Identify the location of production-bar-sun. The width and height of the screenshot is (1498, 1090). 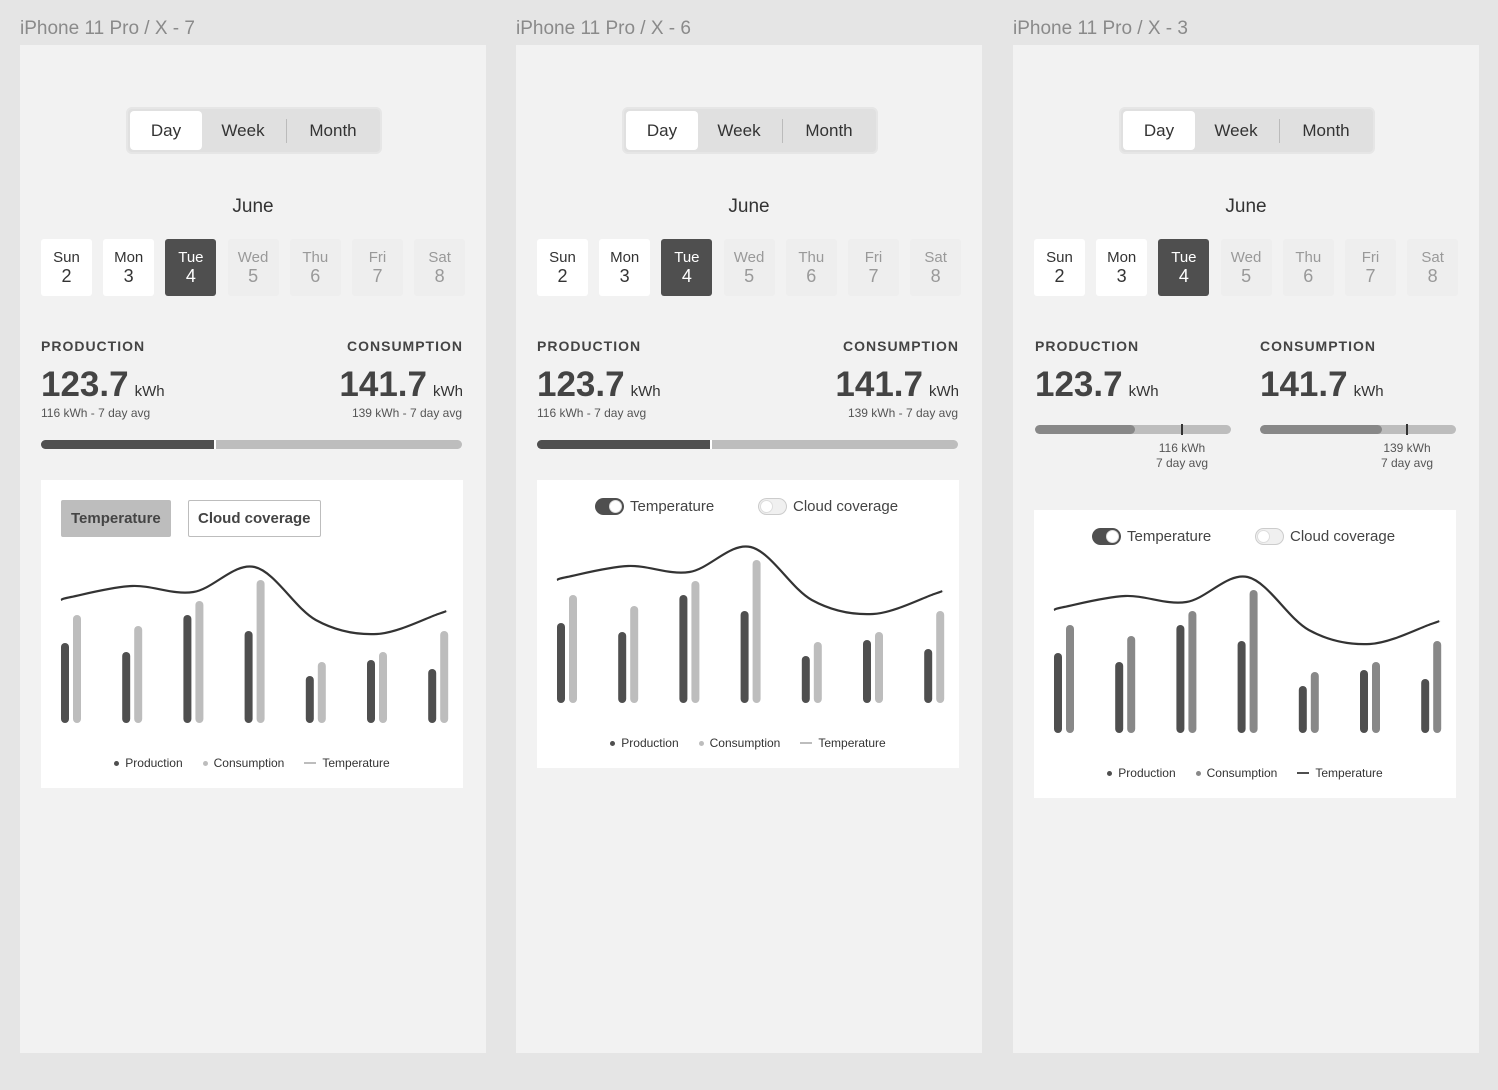
(65, 683).